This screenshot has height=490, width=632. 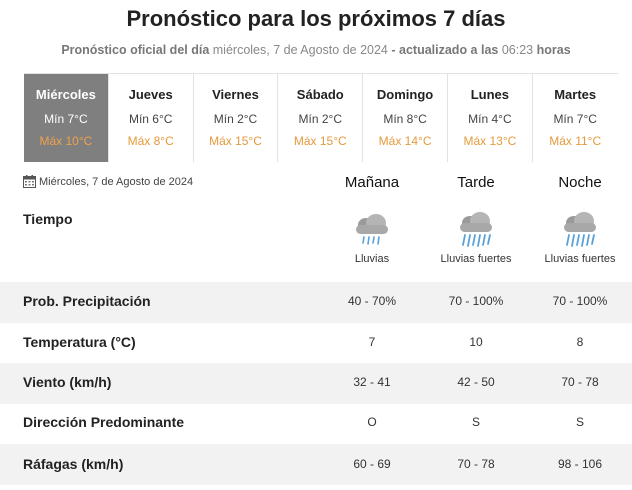 I want to click on day-tab-miercoles: Miércoles Mín 7°C Máx 10°C, so click(x=66, y=118).